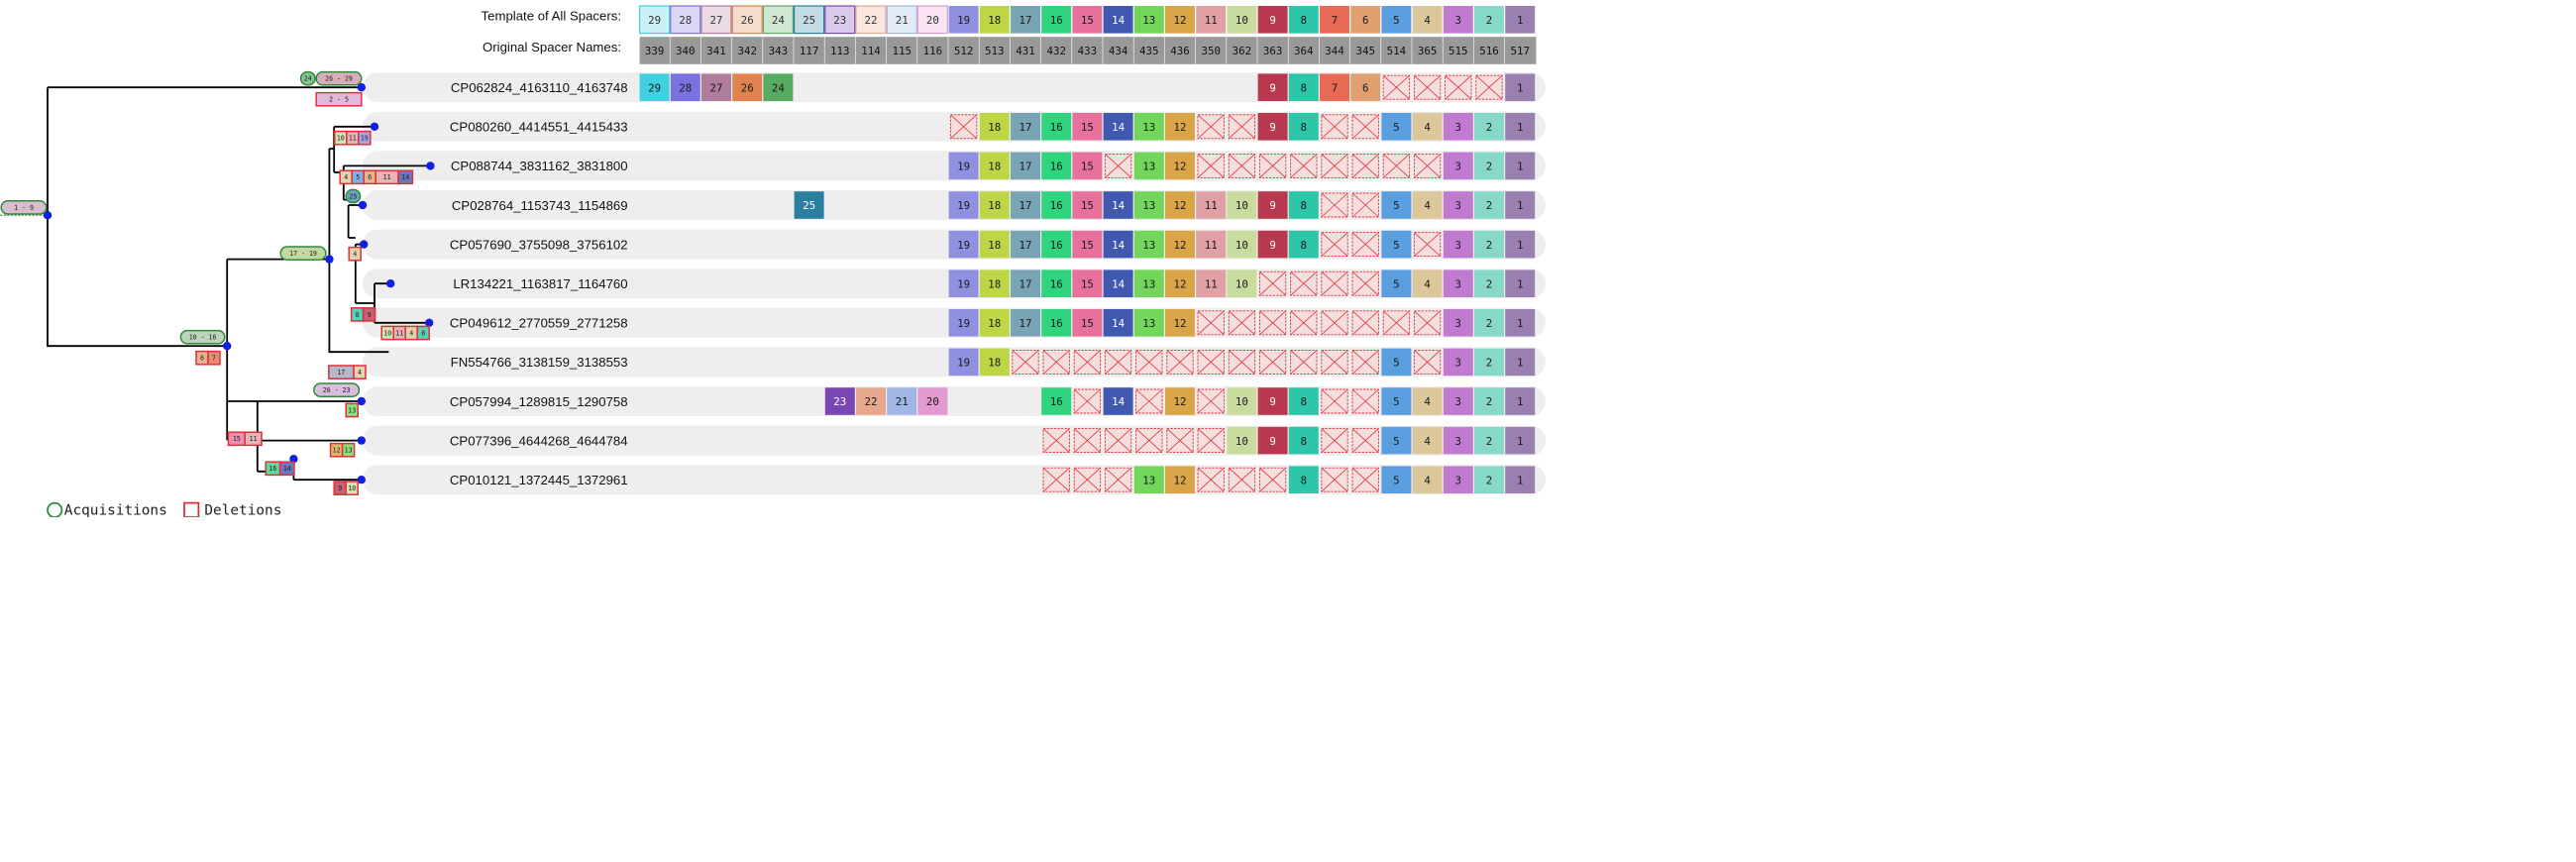  What do you see at coordinates (1458, 441) in the screenshot?
I see `spacer-cell-label: 3` at bounding box center [1458, 441].